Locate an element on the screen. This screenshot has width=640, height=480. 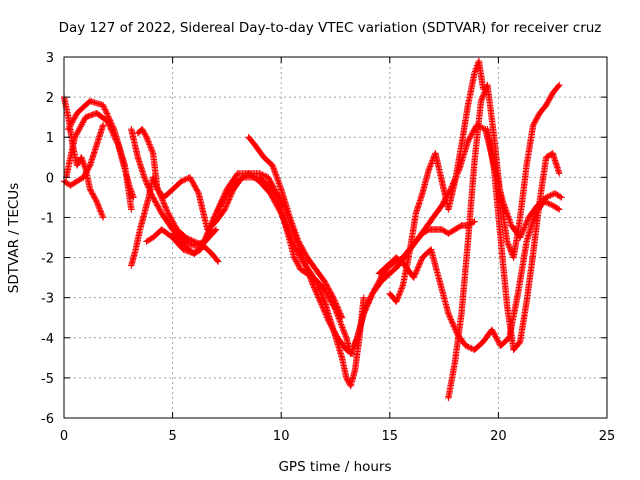
x-tick-label: 25 is located at coordinates (607, 436).